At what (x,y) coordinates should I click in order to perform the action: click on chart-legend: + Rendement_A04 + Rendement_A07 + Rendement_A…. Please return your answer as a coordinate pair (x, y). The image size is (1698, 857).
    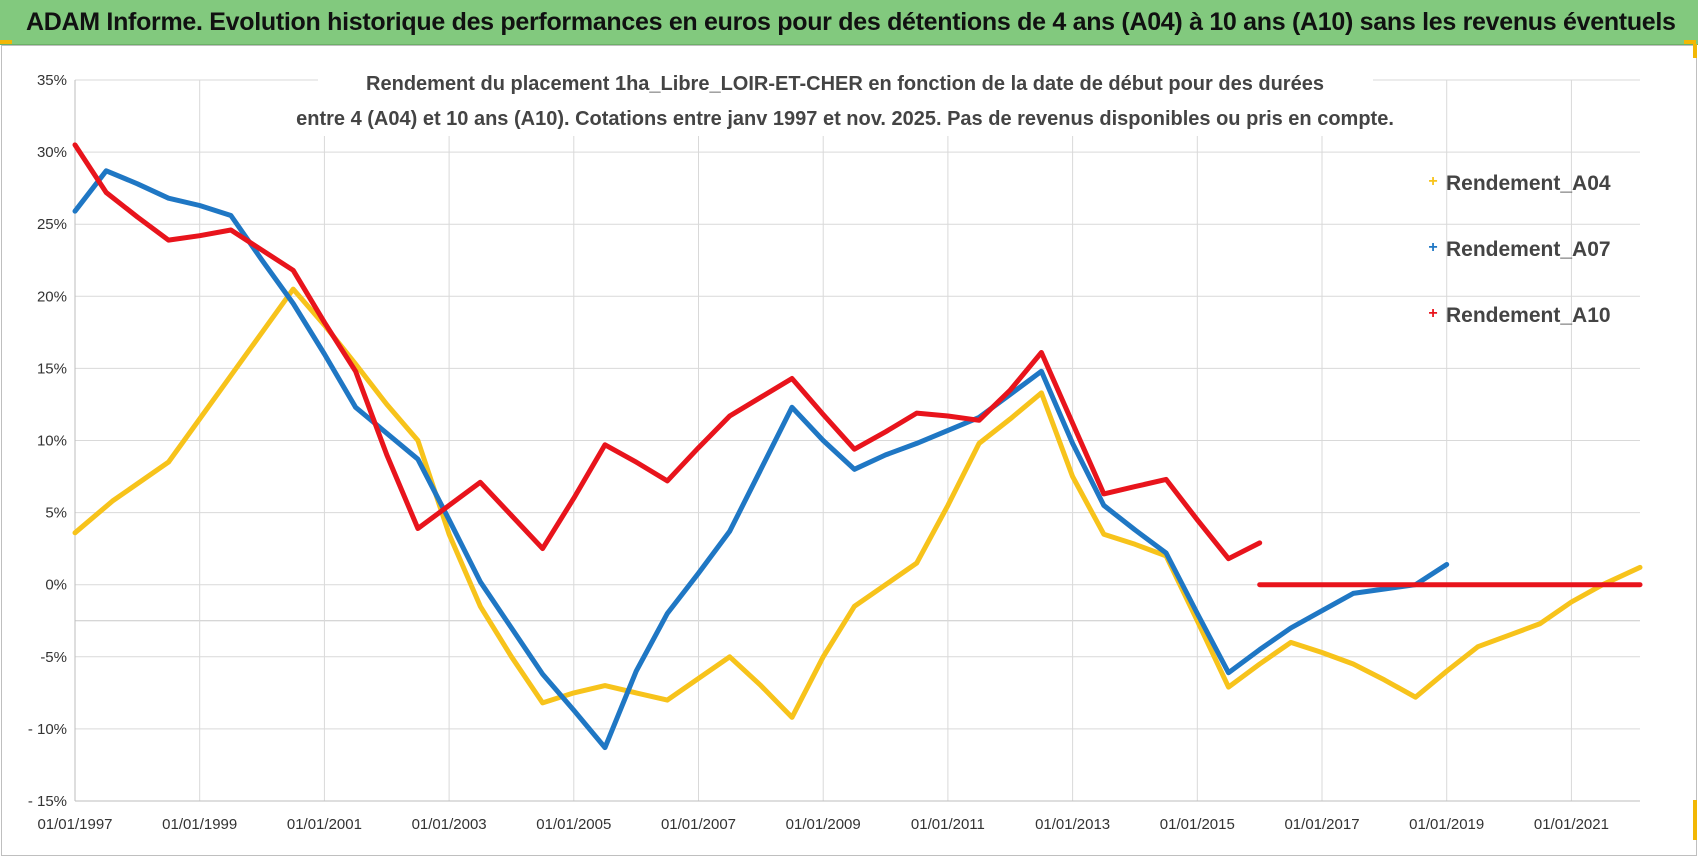
    Looking at the image, I should click on (1519, 249).